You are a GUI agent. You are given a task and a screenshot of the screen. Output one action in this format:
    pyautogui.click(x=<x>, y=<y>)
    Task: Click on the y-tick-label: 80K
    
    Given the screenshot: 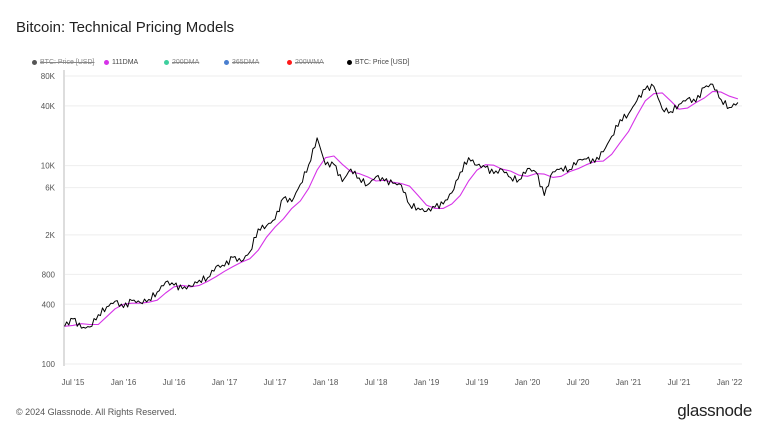 What is the action you would take?
    pyautogui.click(x=48, y=76)
    